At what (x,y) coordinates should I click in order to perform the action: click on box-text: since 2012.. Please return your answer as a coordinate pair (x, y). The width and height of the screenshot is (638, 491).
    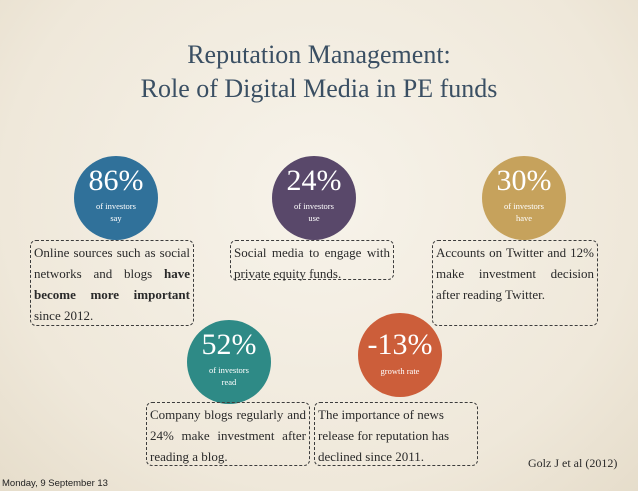
    Looking at the image, I should click on (64, 315).